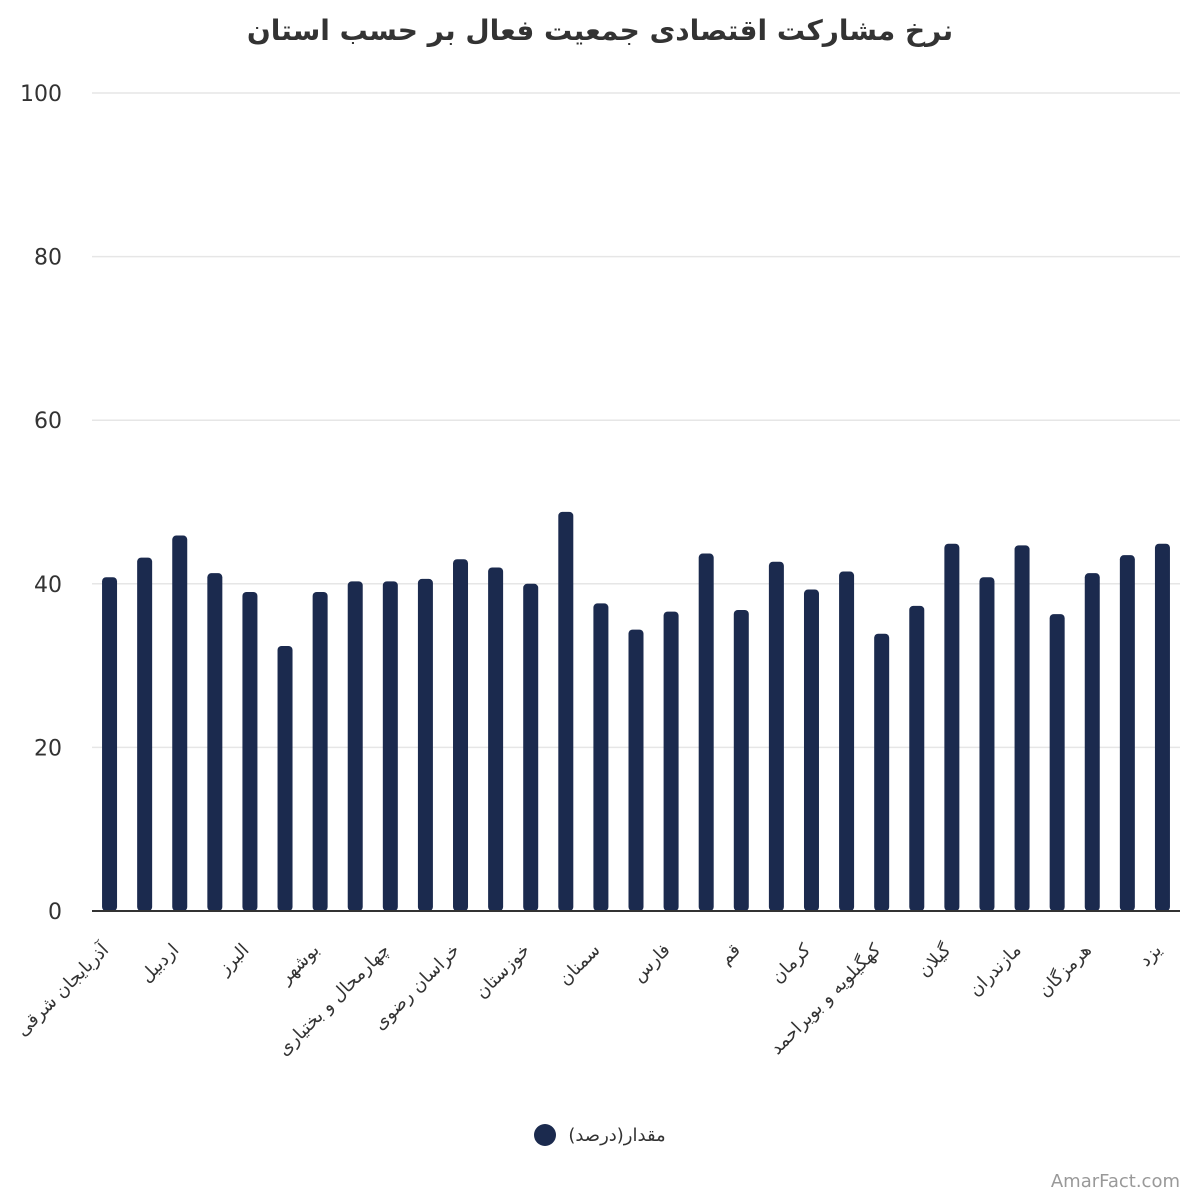 This screenshot has width=1200, height=1204. What do you see at coordinates (545, 1135) in the screenshot?
I see `legend-swatch` at bounding box center [545, 1135].